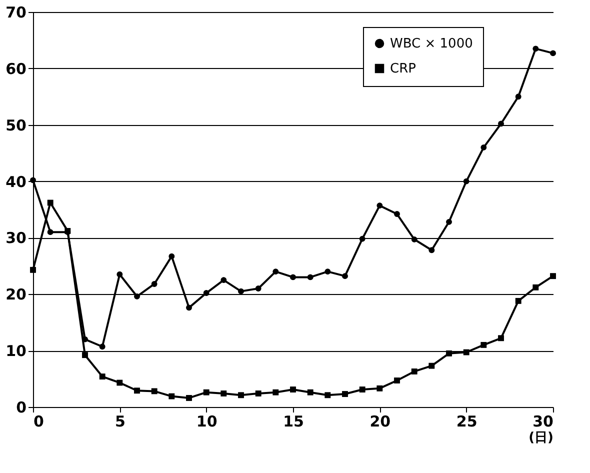 This screenshot has width=590, height=473. I want to click on y-tick-label: 60, so click(16, 69).